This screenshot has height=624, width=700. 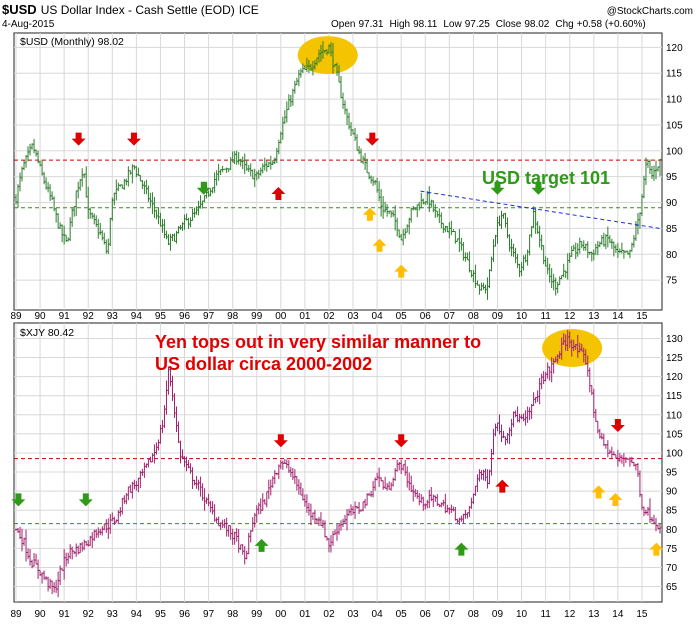 What do you see at coordinates (509, 24) in the screenshot?
I see `close-label: Close` at bounding box center [509, 24].